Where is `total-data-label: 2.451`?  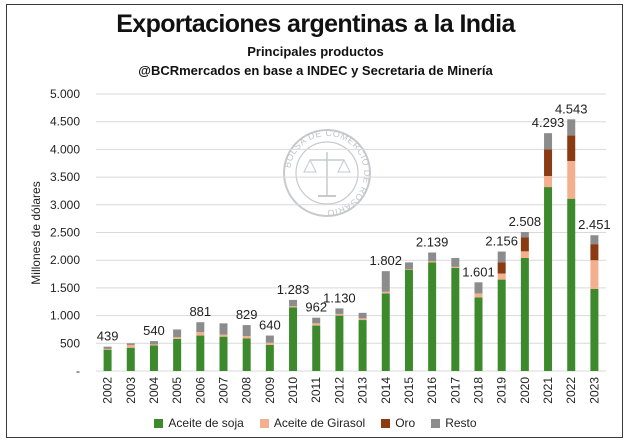 total-data-label: 2.451 is located at coordinates (594, 224).